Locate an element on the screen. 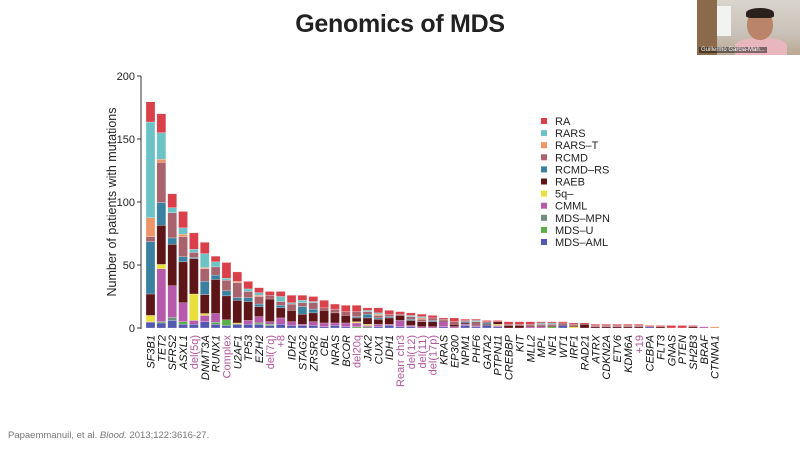 Image resolution: width=800 pixels, height=450 pixels. bar-segment-EZH2-CMML is located at coordinates (259, 320).